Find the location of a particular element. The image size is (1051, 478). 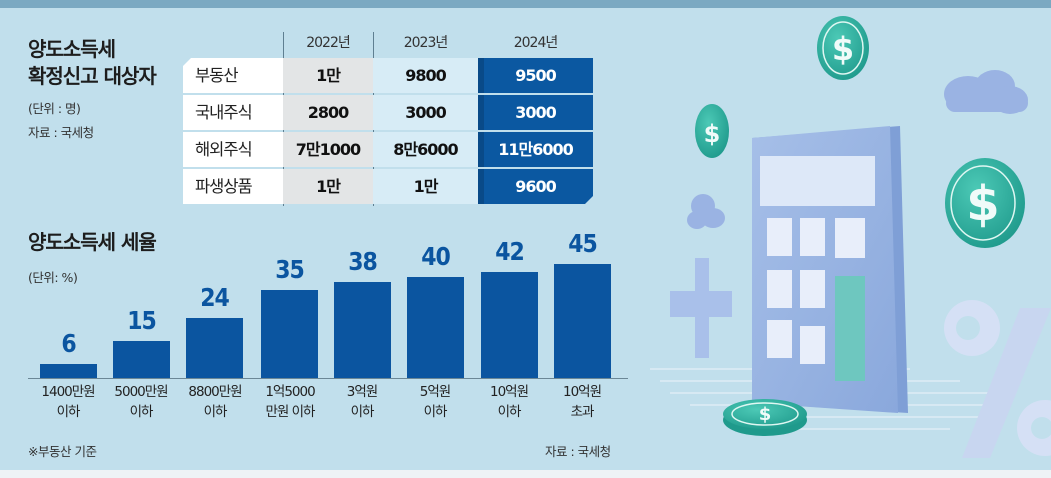

row-label: 해외주식 is located at coordinates (233, 149).